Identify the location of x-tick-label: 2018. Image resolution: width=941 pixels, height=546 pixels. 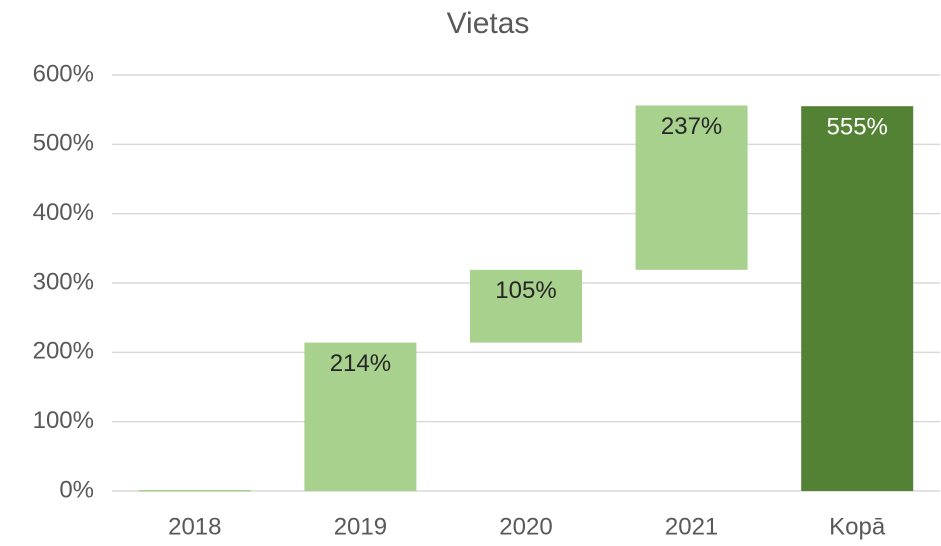
(194, 526).